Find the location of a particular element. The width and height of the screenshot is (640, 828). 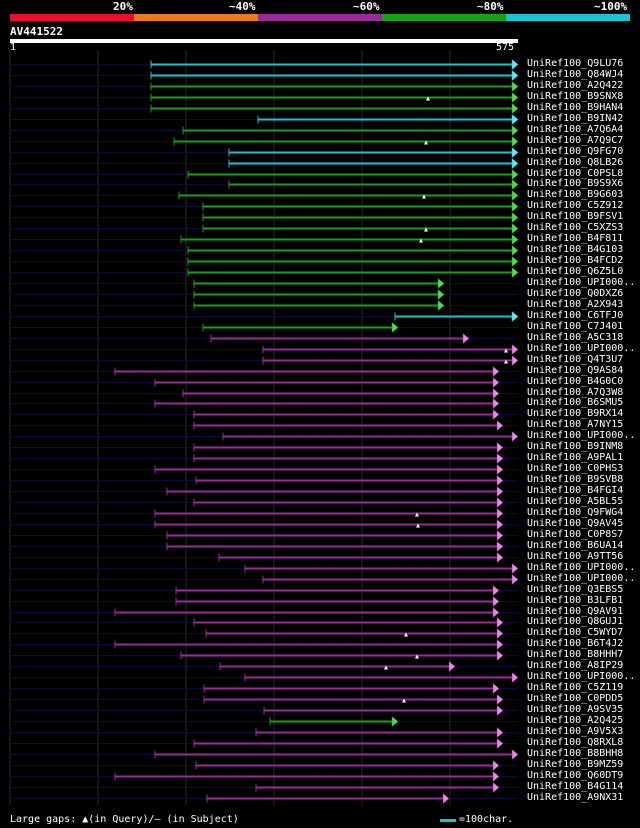

hit-name-link: UniRef100_C6TFJ0 is located at coordinates (575, 315).